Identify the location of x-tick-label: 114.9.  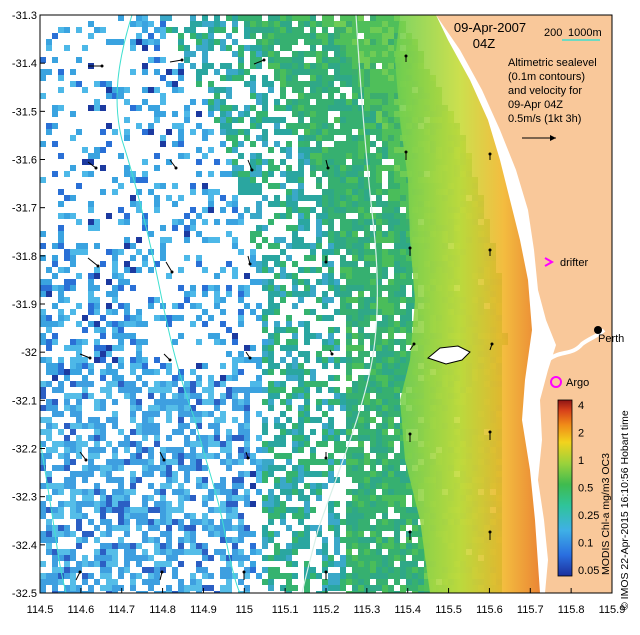
(203, 610).